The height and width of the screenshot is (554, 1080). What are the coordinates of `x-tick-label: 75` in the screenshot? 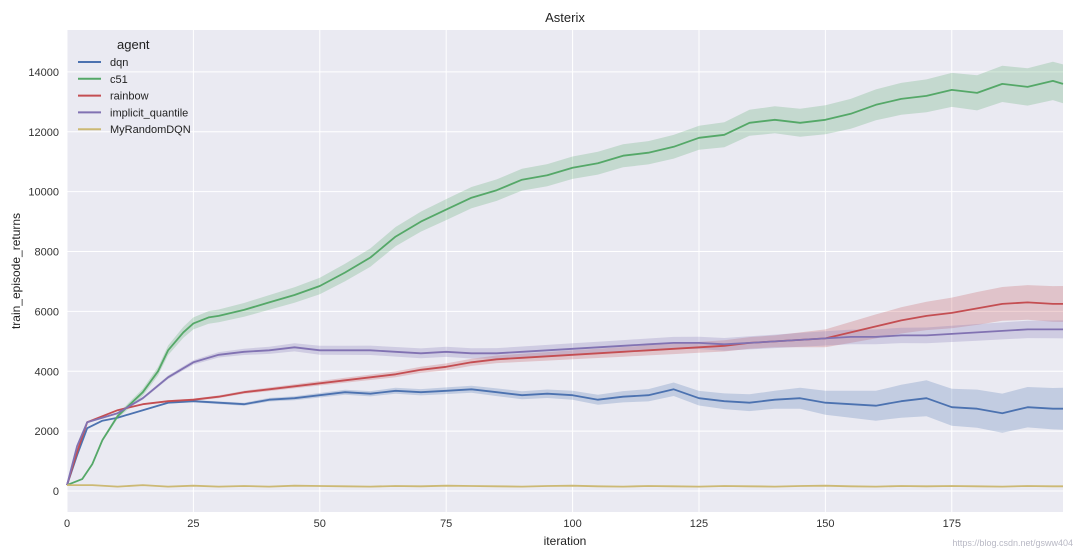 It's located at (446, 524).